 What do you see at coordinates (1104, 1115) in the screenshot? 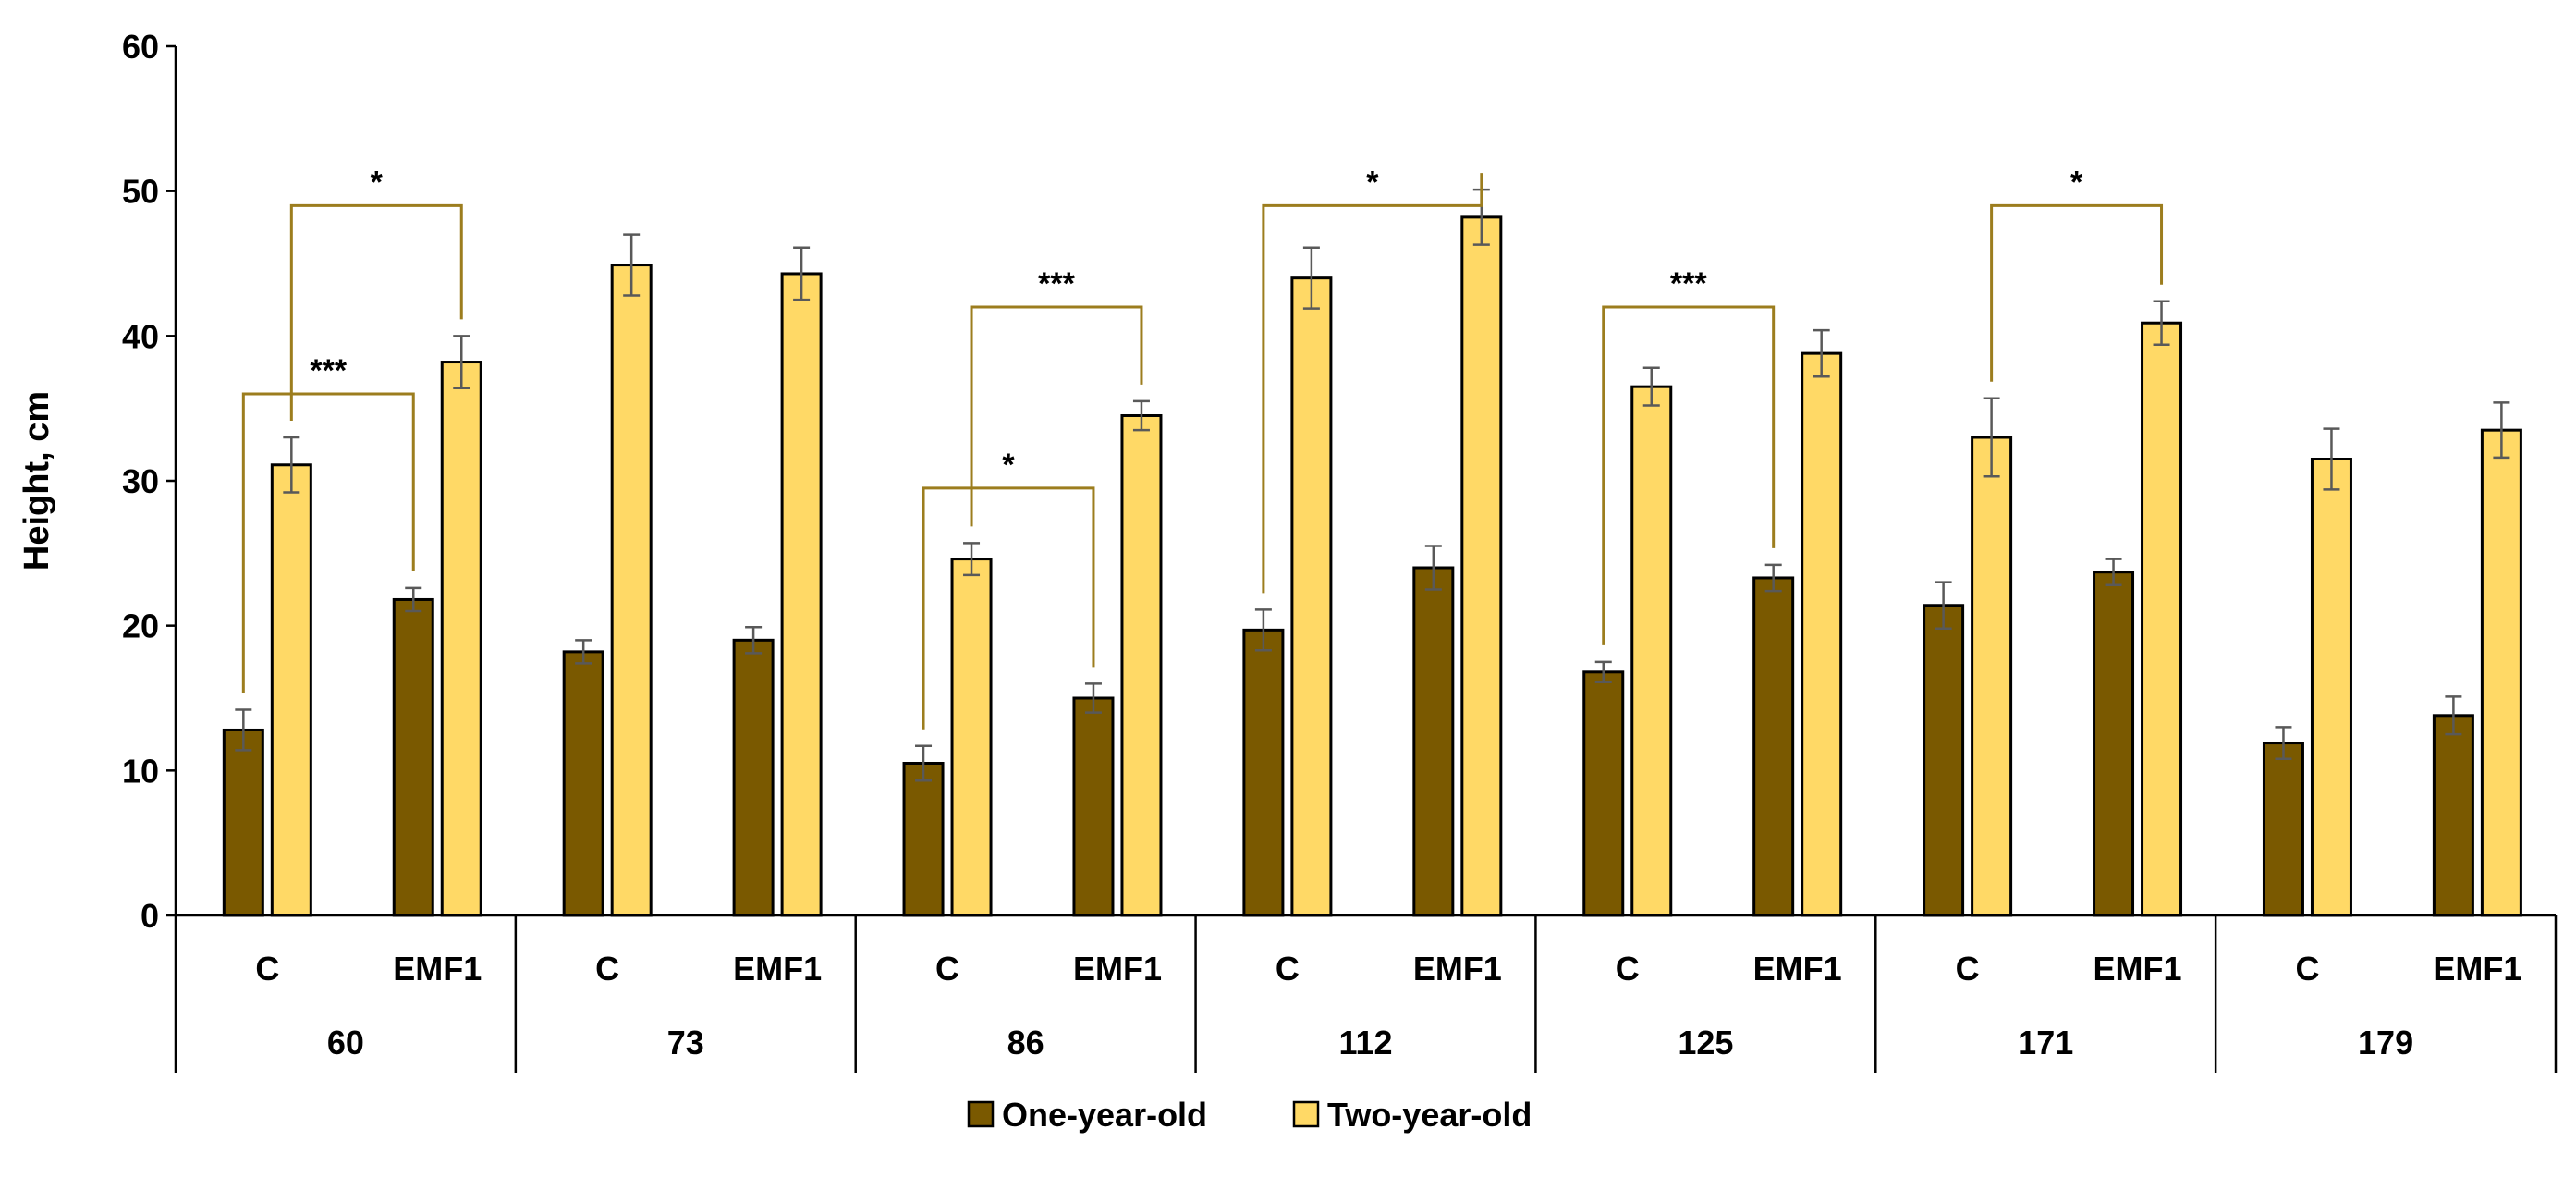
I see `legend-label: One-year-old` at bounding box center [1104, 1115].